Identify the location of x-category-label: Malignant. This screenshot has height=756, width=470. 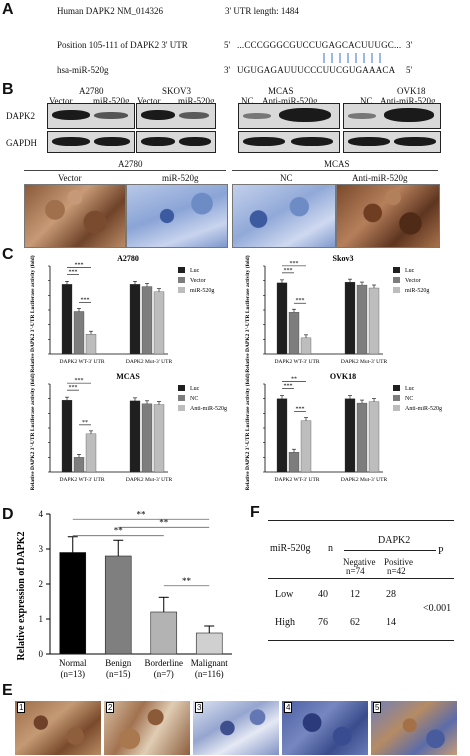
(209, 663).